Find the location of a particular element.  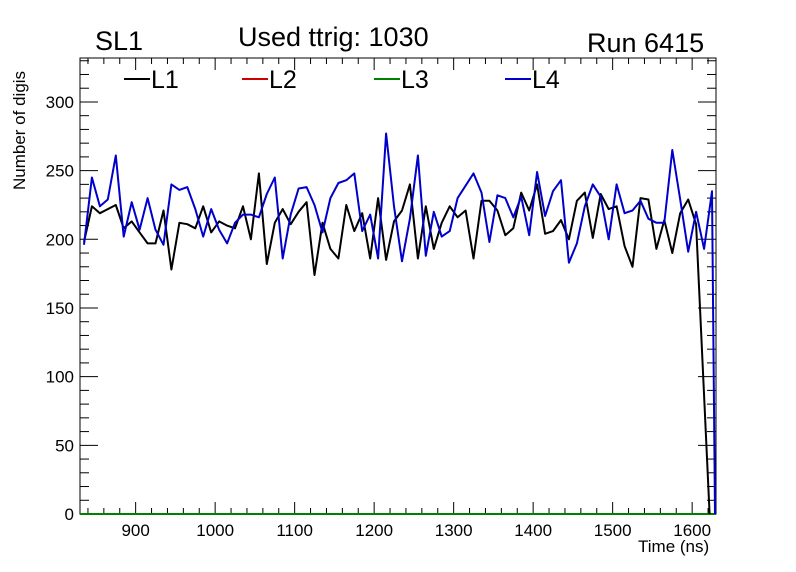

chart-title: Used ttrig: 1030 is located at coordinates (333, 37).